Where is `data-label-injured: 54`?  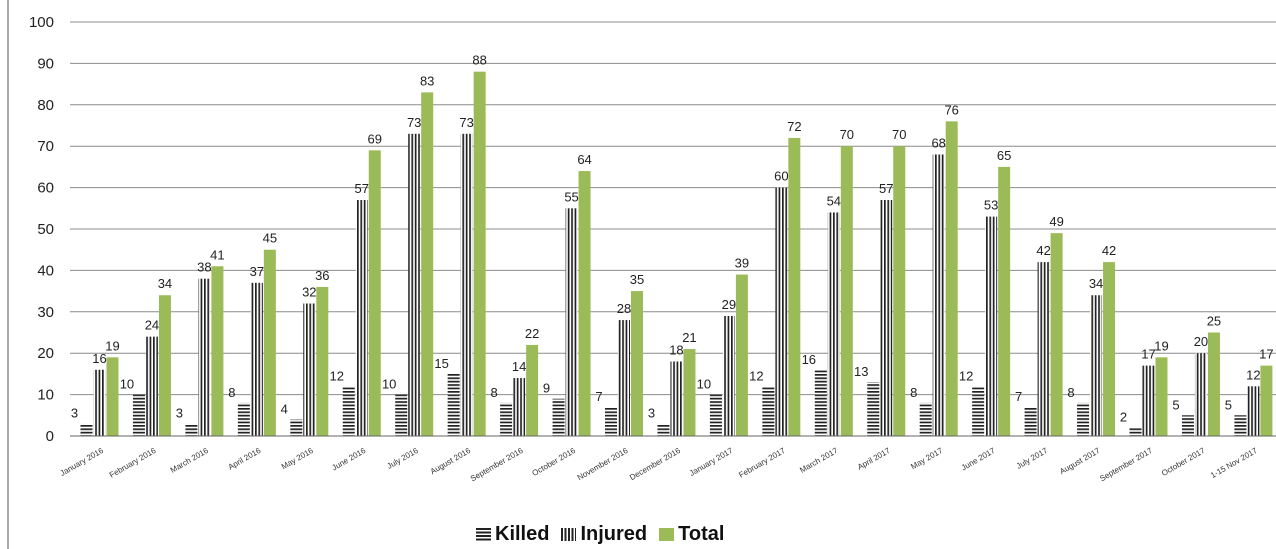
data-label-injured: 54 is located at coordinates (834, 200).